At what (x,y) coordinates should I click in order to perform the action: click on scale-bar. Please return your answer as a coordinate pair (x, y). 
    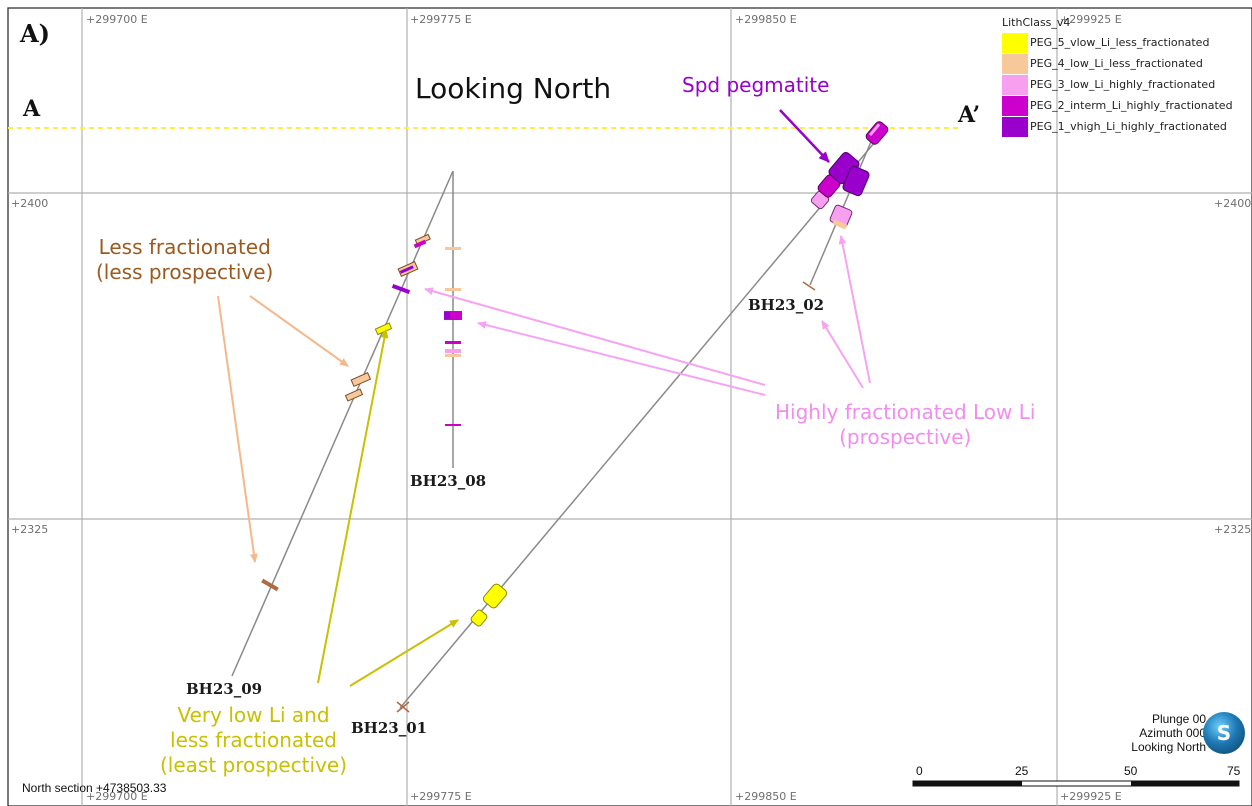
    Looking at the image, I should click on (1076, 783).